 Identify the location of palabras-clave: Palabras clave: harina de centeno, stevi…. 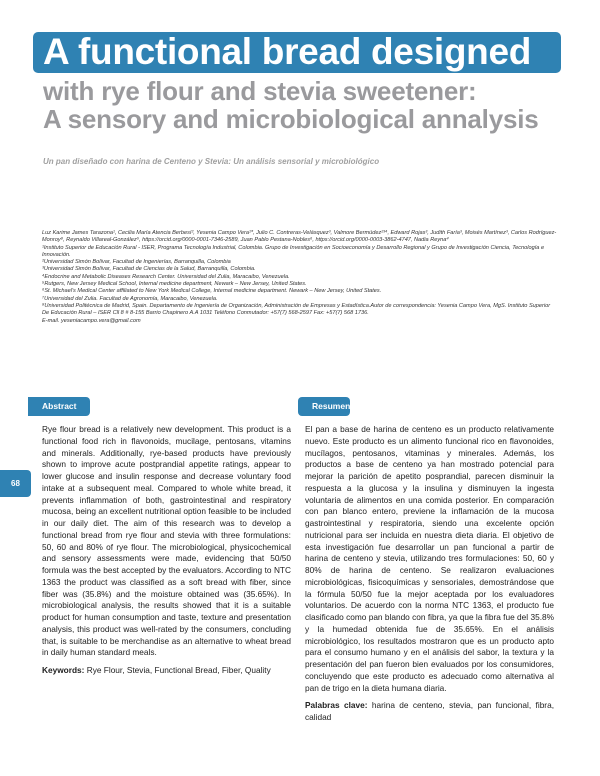
(429, 712).